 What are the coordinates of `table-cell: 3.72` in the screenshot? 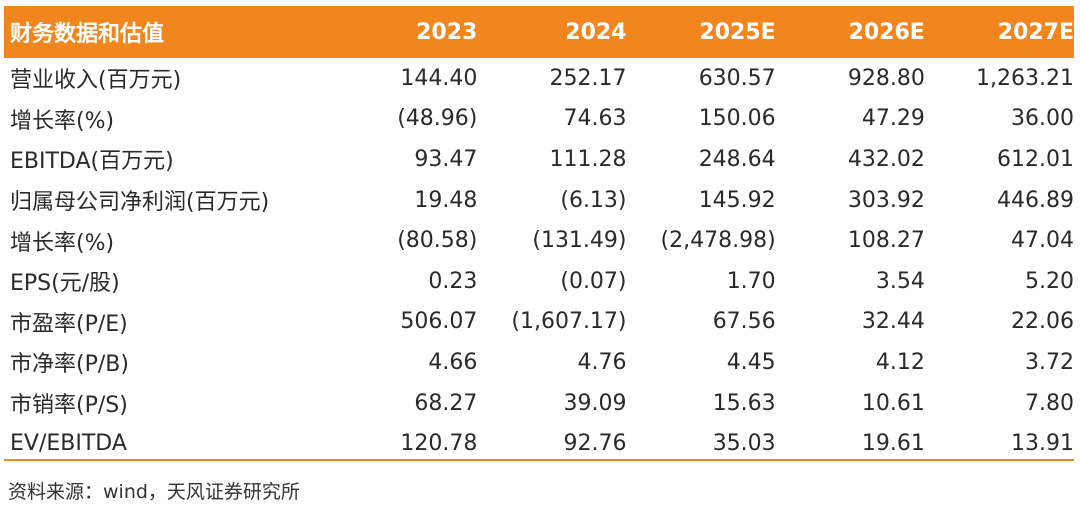 It's located at (1049, 362).